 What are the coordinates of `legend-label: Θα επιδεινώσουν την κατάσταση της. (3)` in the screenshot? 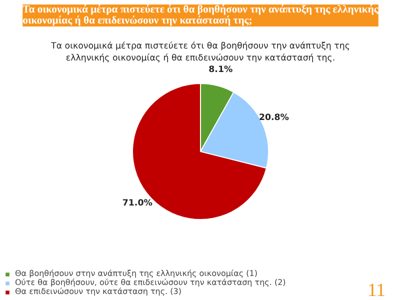 It's located at (98, 291).